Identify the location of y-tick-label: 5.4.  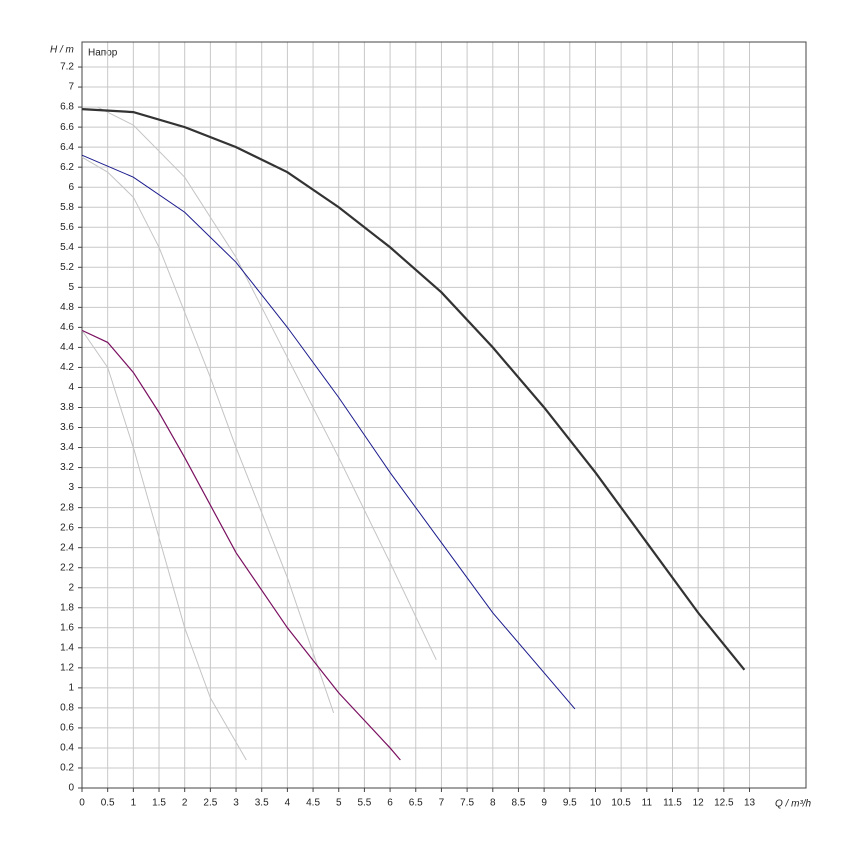
(67, 247).